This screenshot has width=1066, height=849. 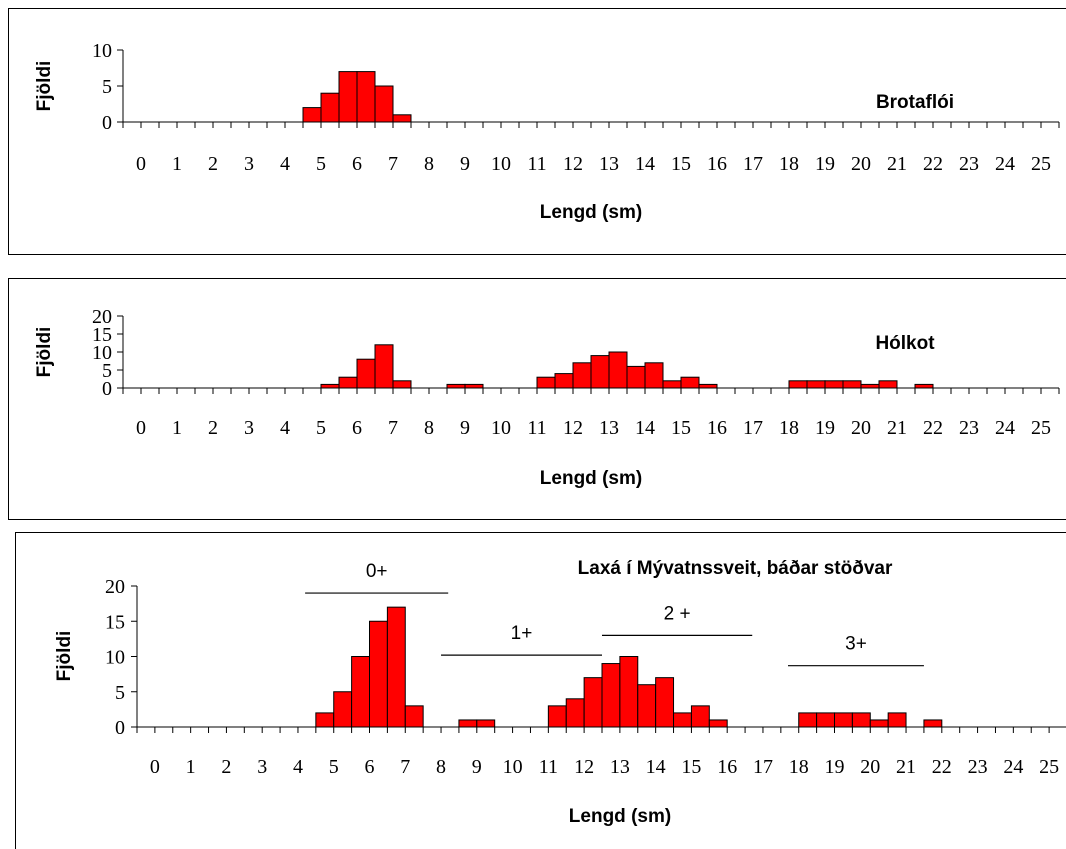 What do you see at coordinates (405, 767) in the screenshot?
I see `x-tick-label: 7` at bounding box center [405, 767].